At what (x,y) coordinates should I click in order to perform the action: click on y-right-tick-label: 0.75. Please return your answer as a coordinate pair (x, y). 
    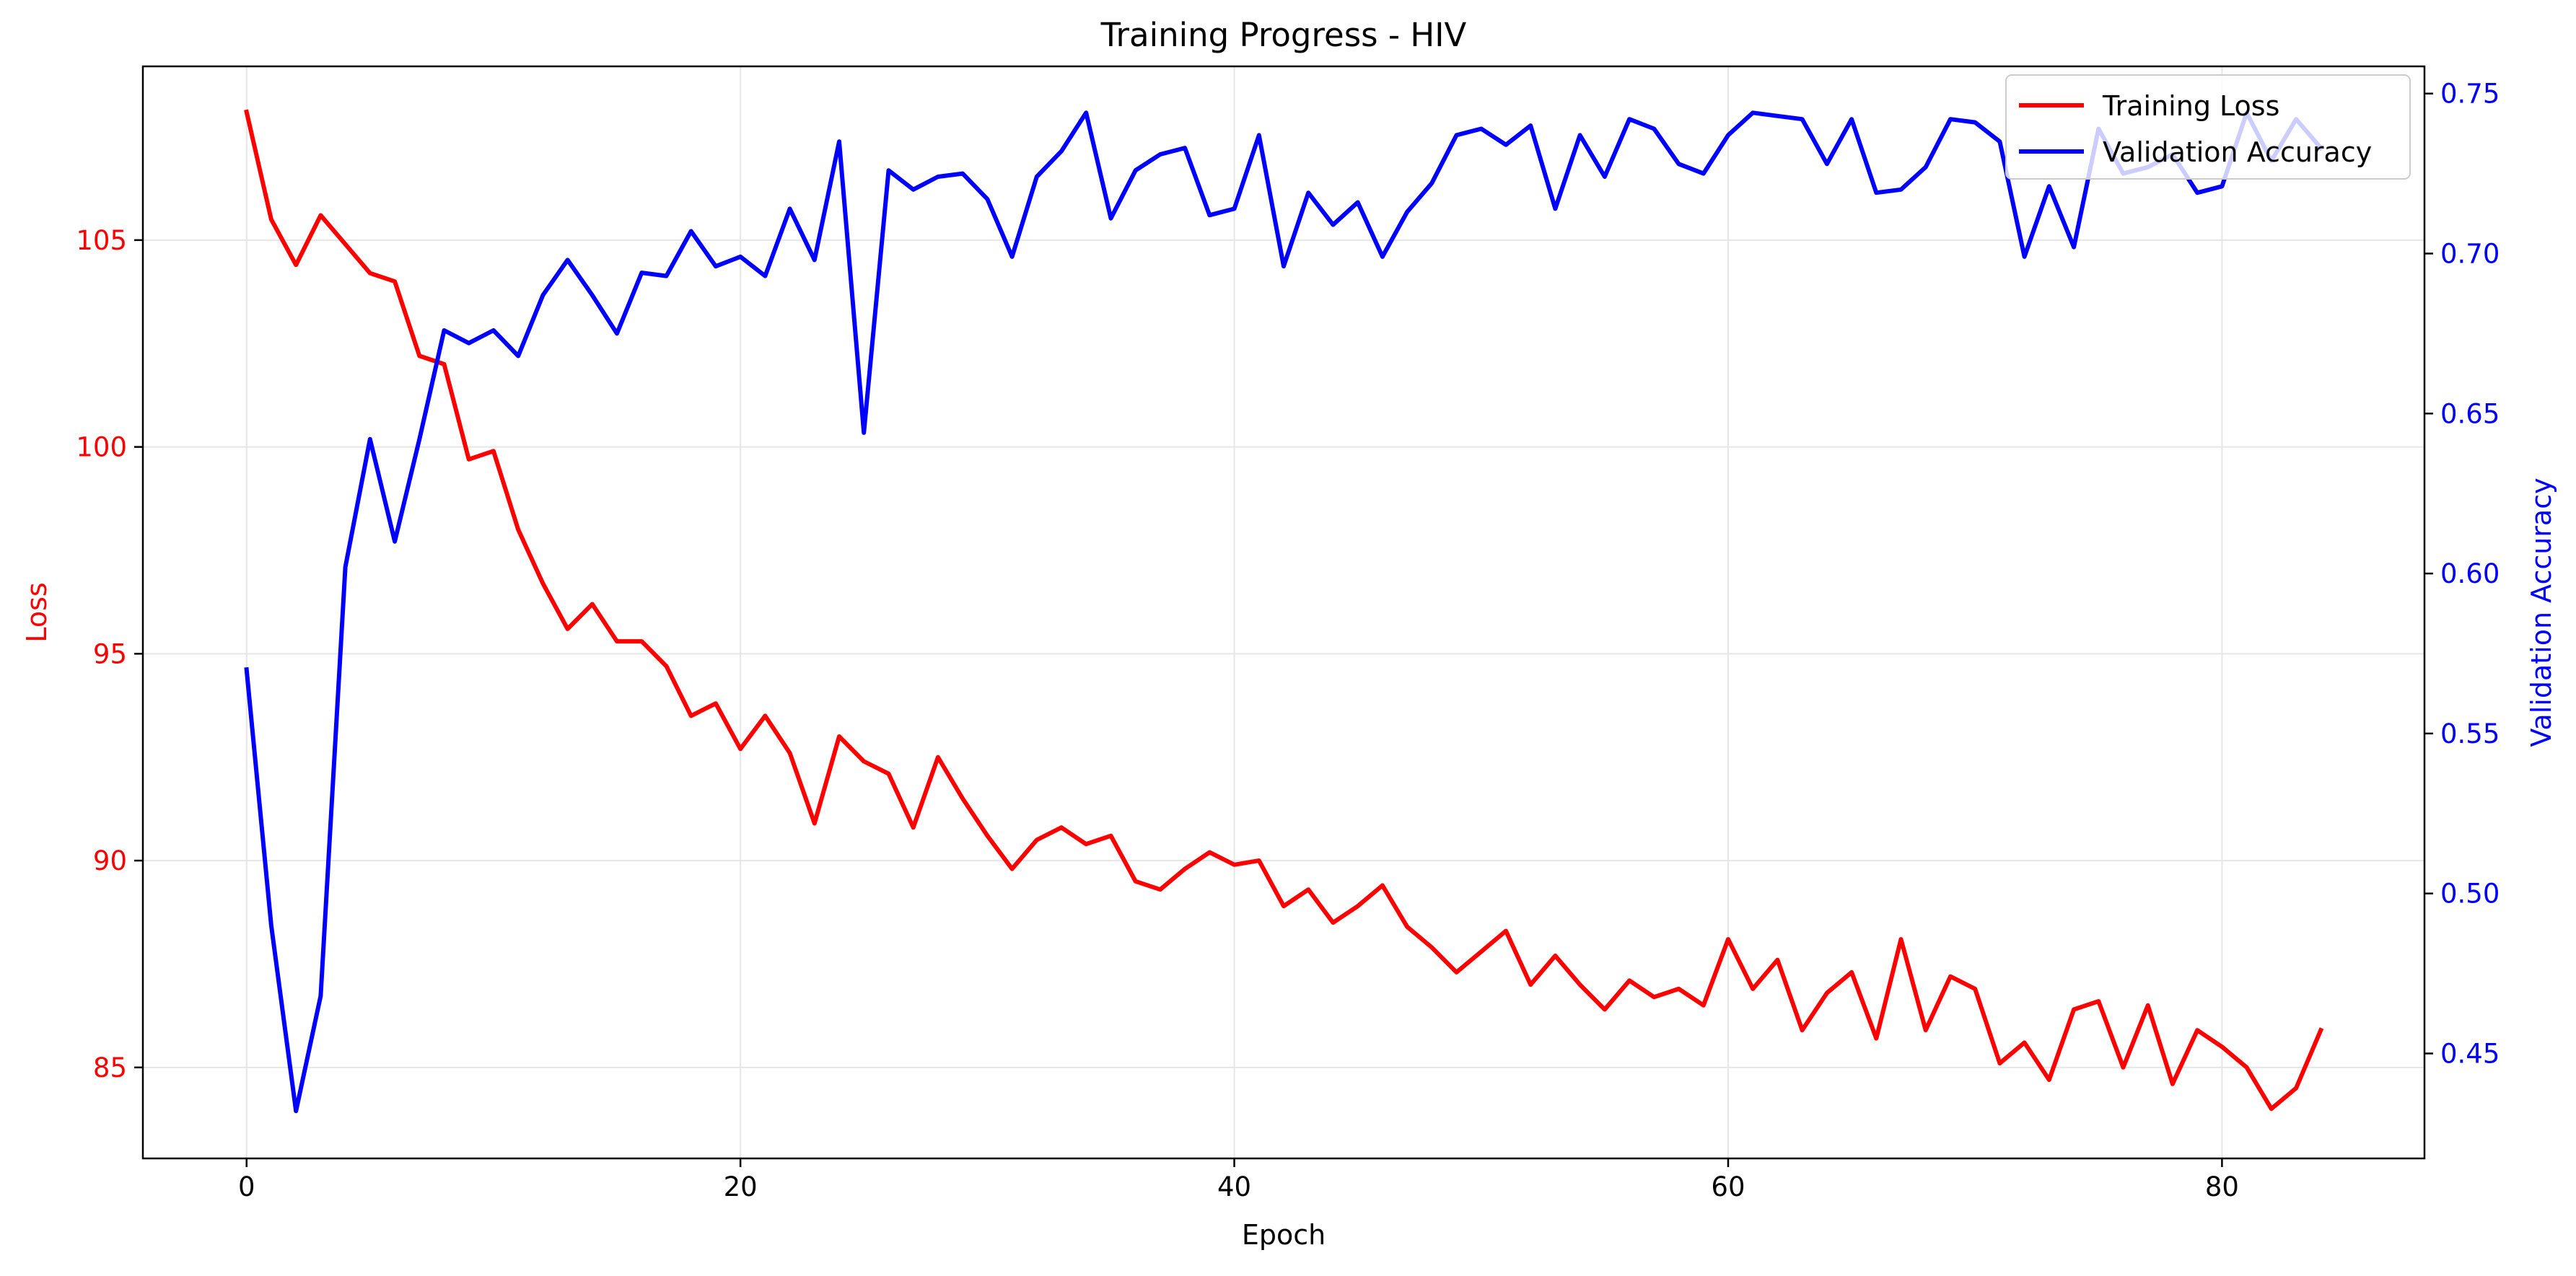
    Looking at the image, I should click on (2470, 95).